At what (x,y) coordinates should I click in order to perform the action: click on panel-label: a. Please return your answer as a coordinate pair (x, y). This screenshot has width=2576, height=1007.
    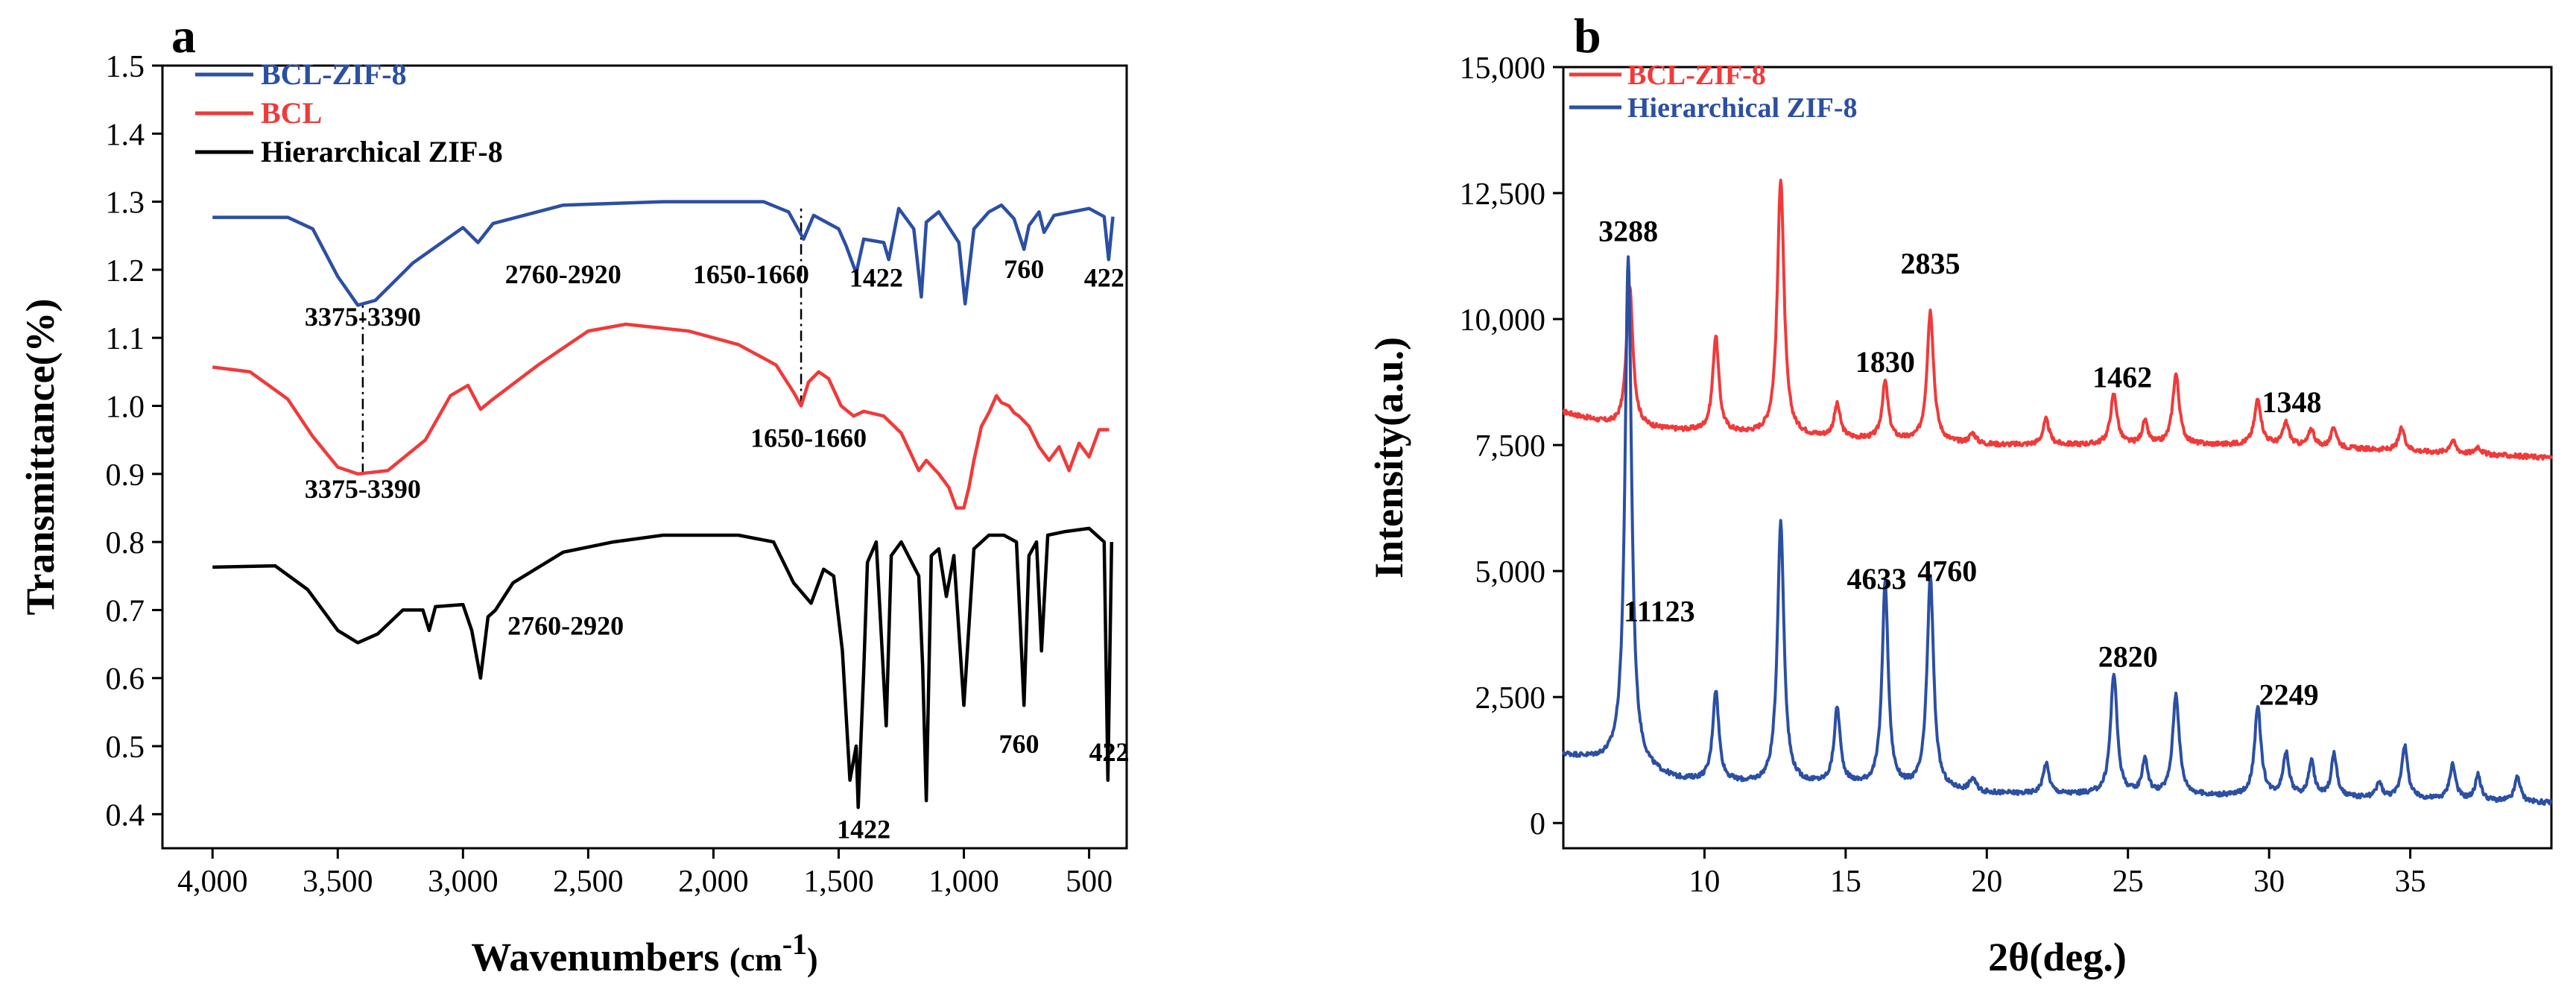
    Looking at the image, I should click on (183, 36).